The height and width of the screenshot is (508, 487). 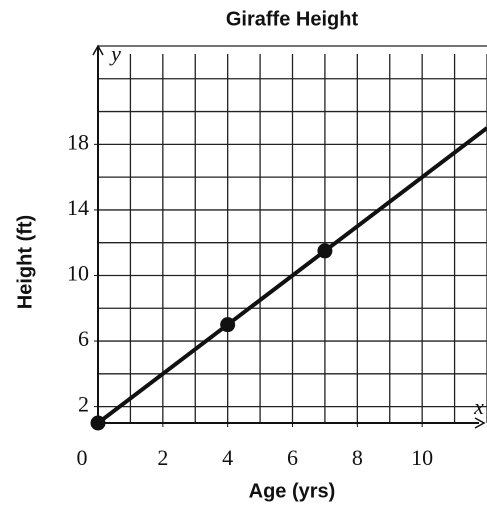 What do you see at coordinates (422, 457) in the screenshot?
I see `x-tick-label: 10` at bounding box center [422, 457].